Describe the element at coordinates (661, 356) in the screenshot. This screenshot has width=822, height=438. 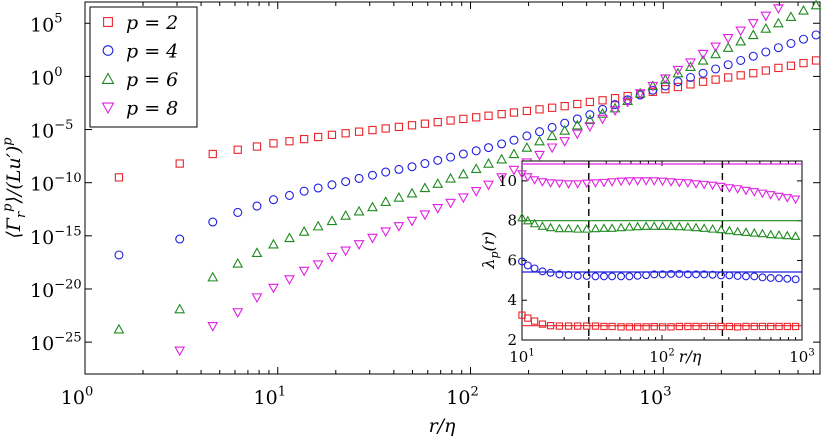
I see `inset-x-tick-label: 102` at that location.